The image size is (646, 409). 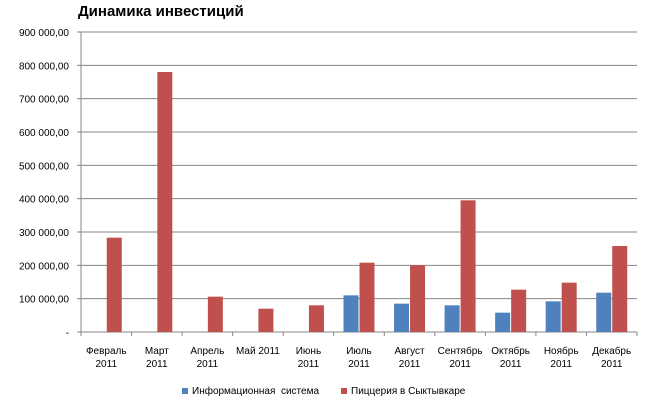 I want to click on y-tick-label: 800 000,00, so click(x=44, y=66).